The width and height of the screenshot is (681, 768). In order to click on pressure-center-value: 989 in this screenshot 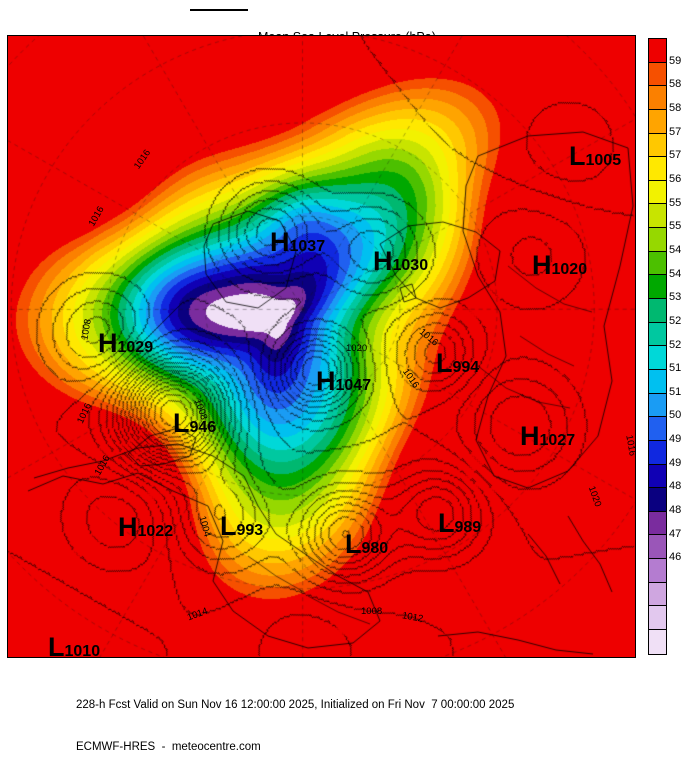, I will do `click(468, 527)`.